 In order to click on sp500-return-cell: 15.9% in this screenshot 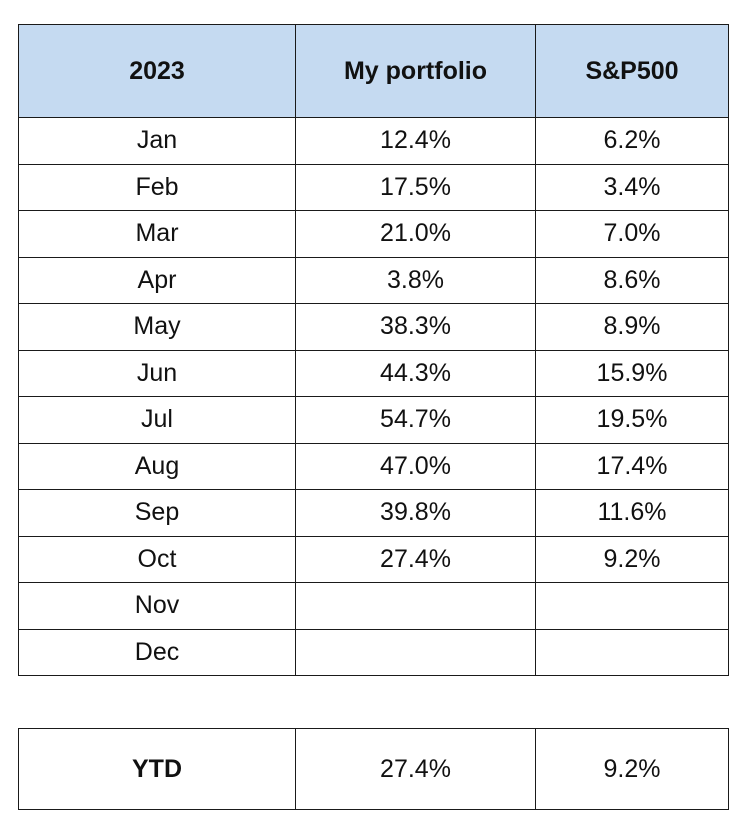, I will do `click(632, 373)`.